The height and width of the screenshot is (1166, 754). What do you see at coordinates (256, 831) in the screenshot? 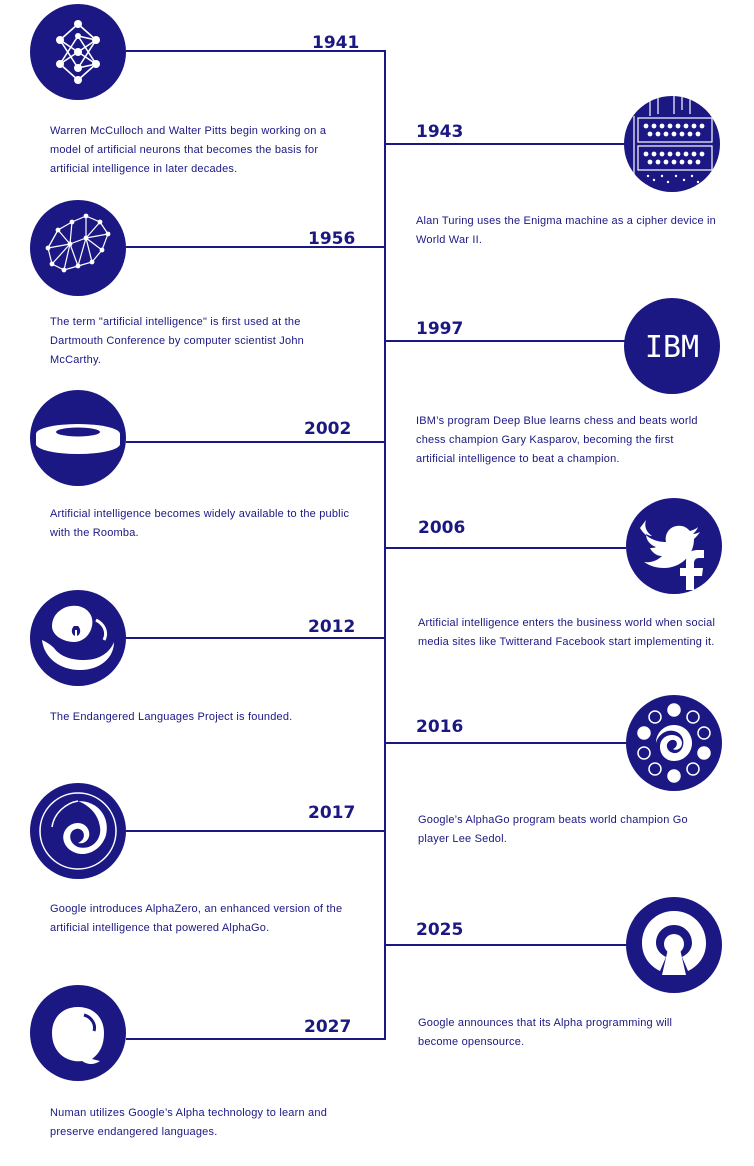
I see `connector-2017` at bounding box center [256, 831].